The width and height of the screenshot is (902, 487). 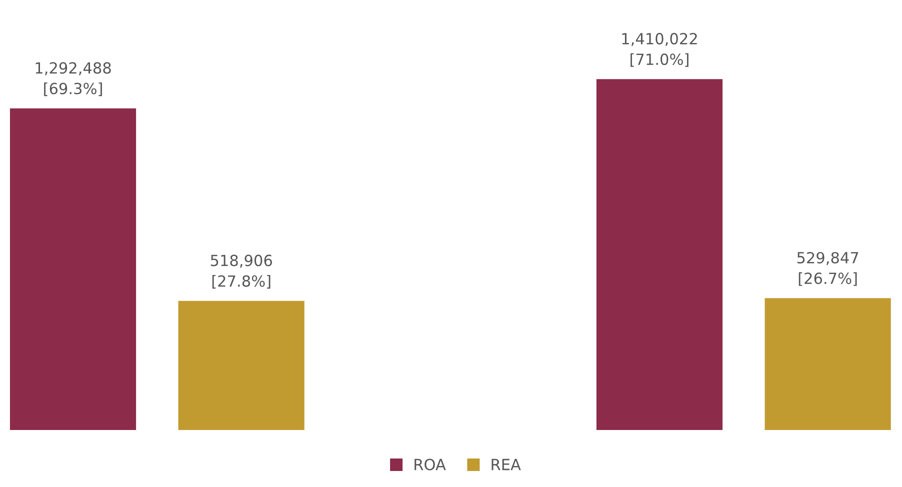 What do you see at coordinates (827, 269) in the screenshot?
I see `data-label: 529,847 [26.7%]` at bounding box center [827, 269].